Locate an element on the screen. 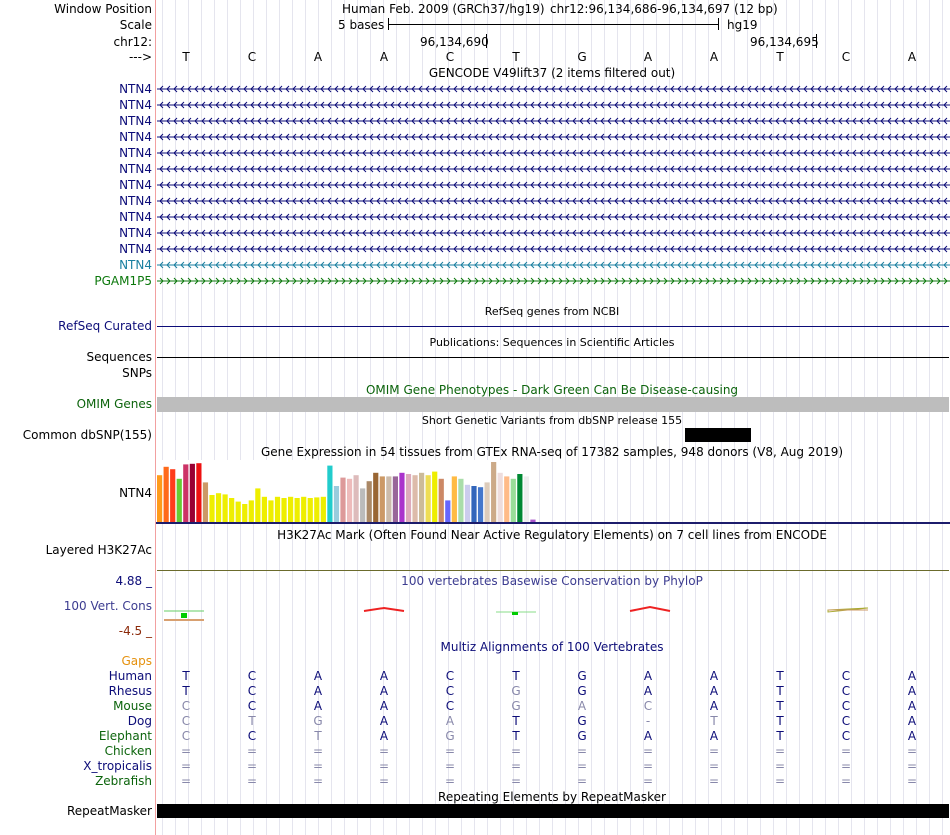 This screenshot has width=950, height=835. snps-label: SNPs is located at coordinates (137, 373).